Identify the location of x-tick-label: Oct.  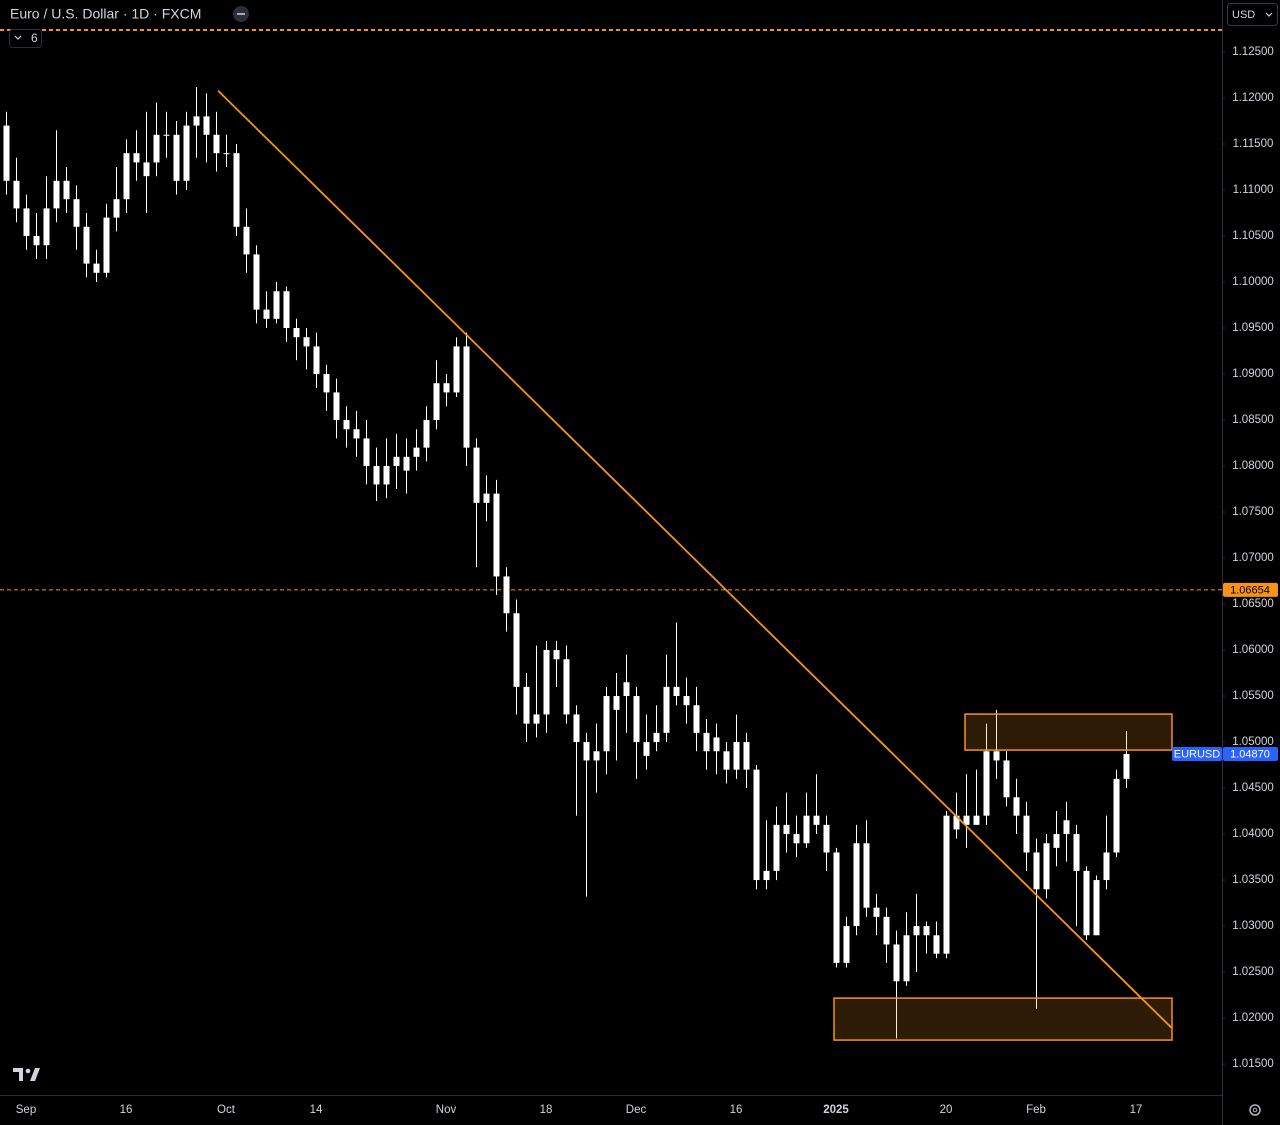
(226, 1110).